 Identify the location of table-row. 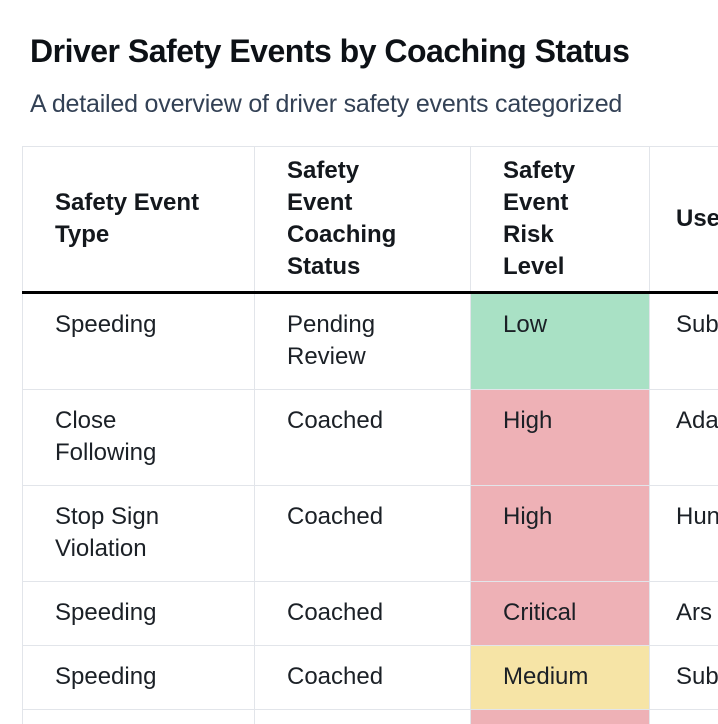
(370, 716).